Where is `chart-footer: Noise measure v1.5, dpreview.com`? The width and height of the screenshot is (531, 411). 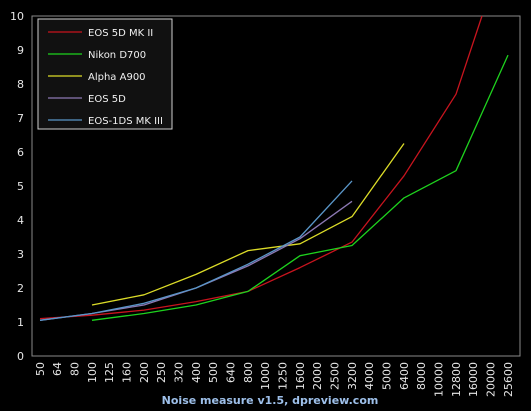 chart-footer: Noise measure v1.5, dpreview.com is located at coordinates (270, 400).